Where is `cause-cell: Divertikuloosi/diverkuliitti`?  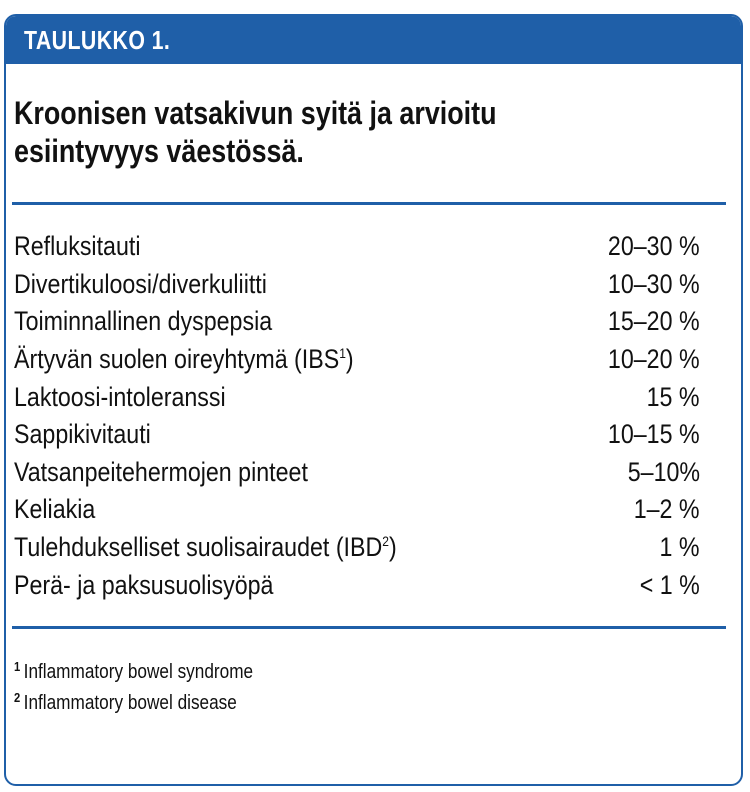 cause-cell: Divertikuloosi/diverkuliitti is located at coordinates (140, 283).